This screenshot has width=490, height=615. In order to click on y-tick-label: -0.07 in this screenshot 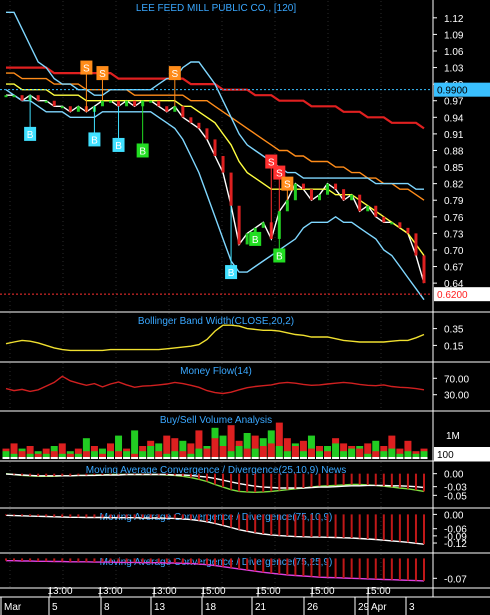, I will do `click(455, 579)`.